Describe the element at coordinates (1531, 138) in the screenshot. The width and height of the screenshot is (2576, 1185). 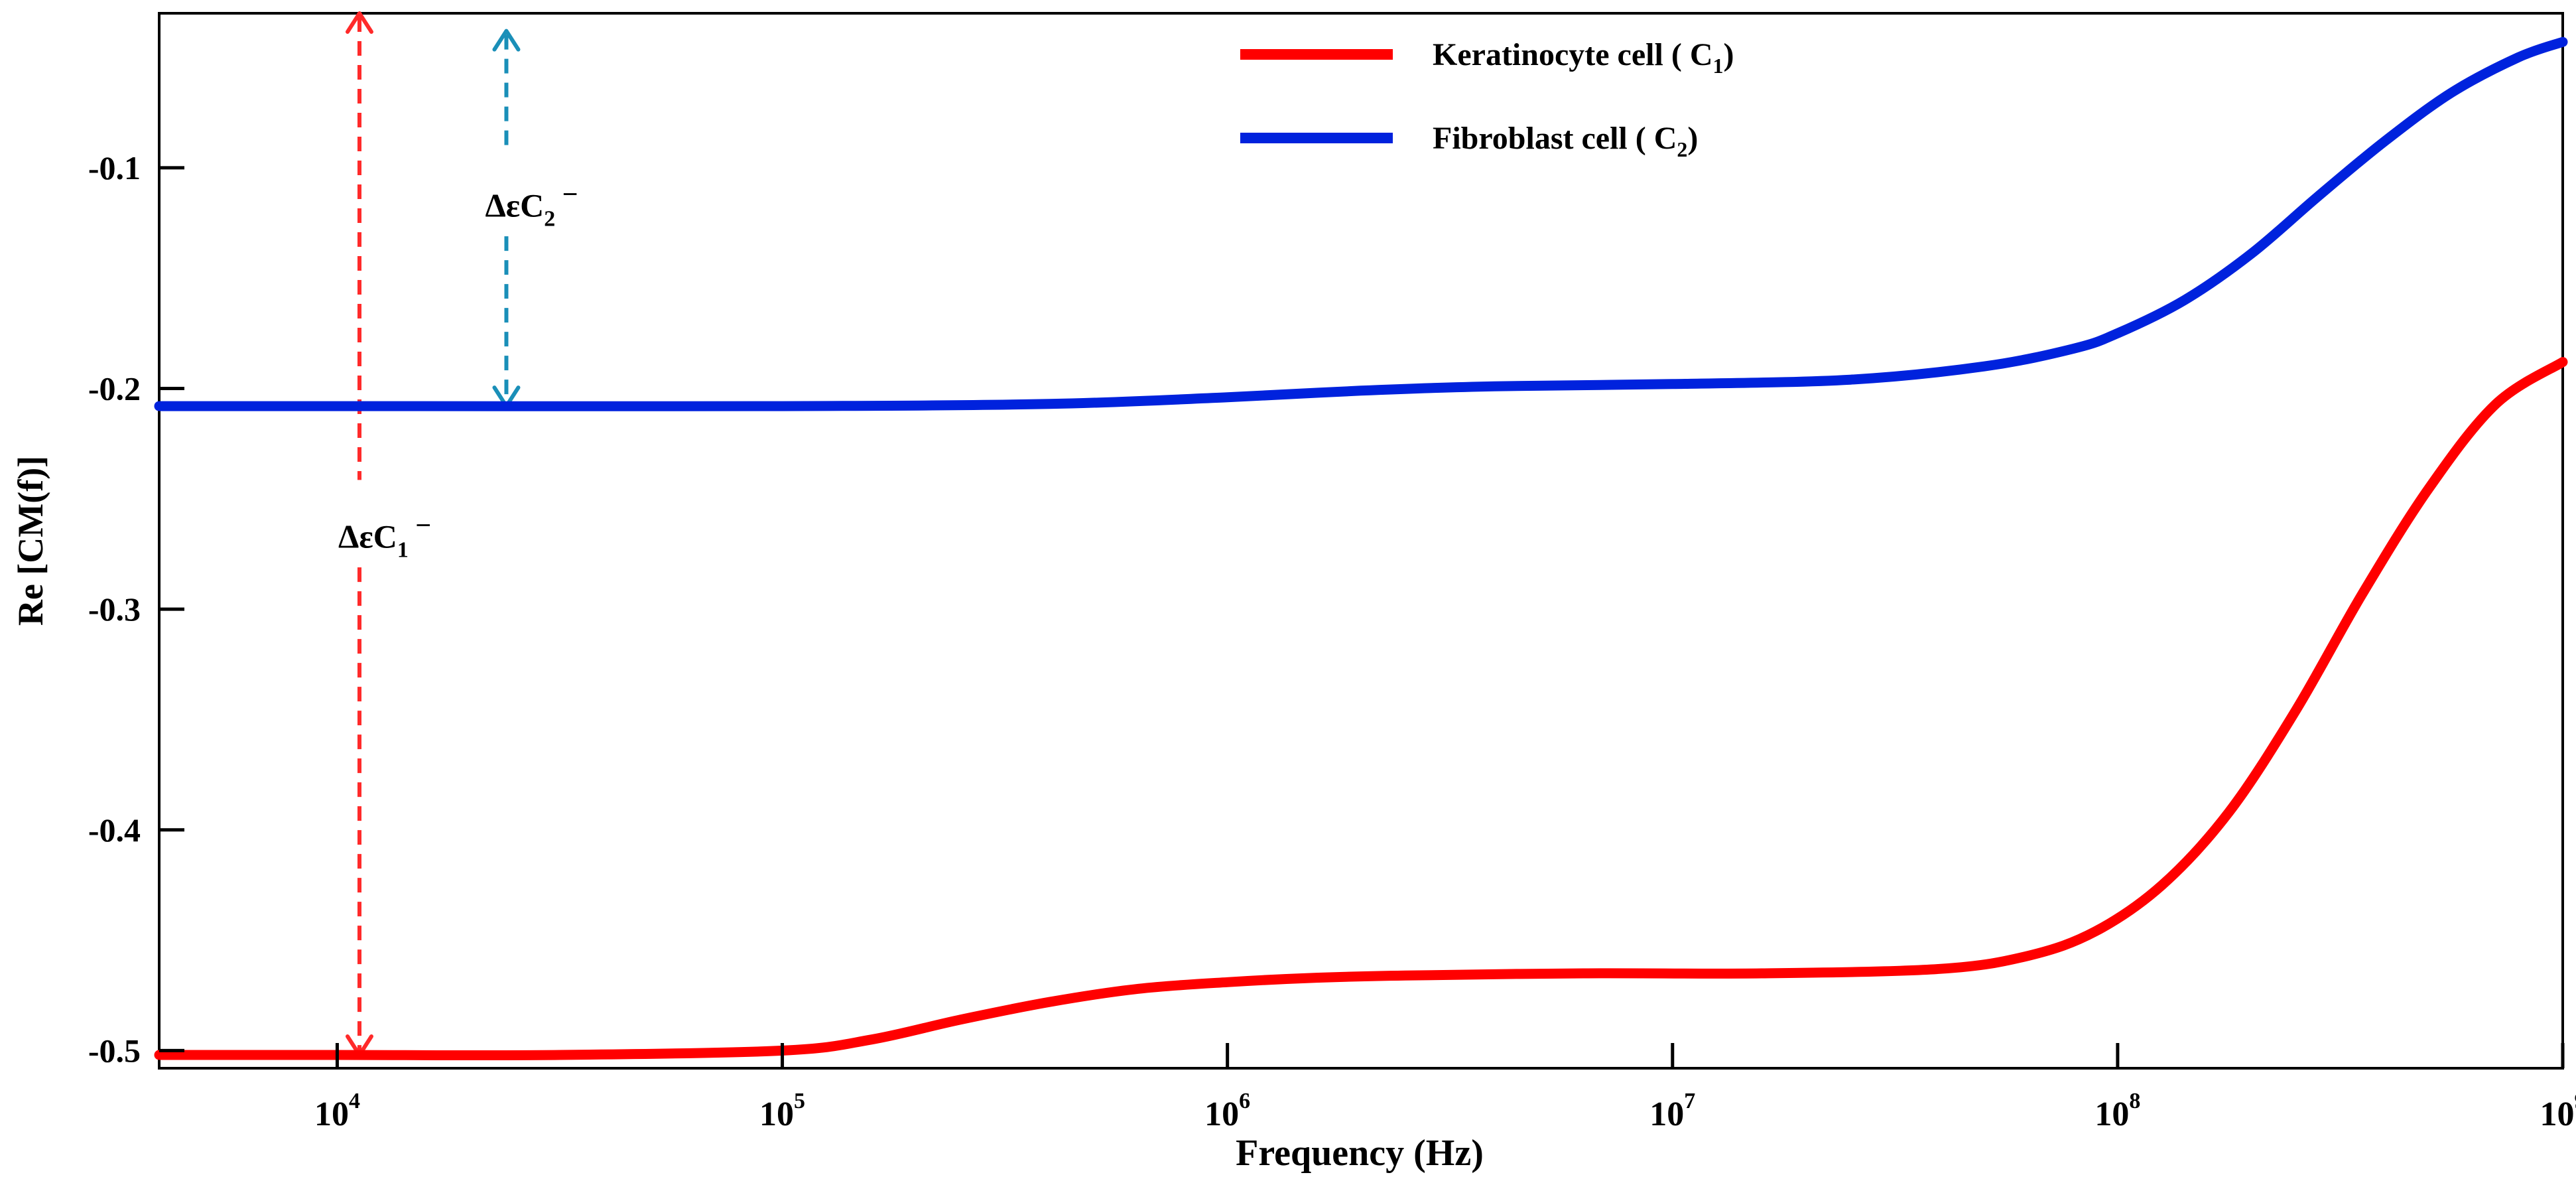
I see `legend-label-name: Fibroblast cell` at that location.